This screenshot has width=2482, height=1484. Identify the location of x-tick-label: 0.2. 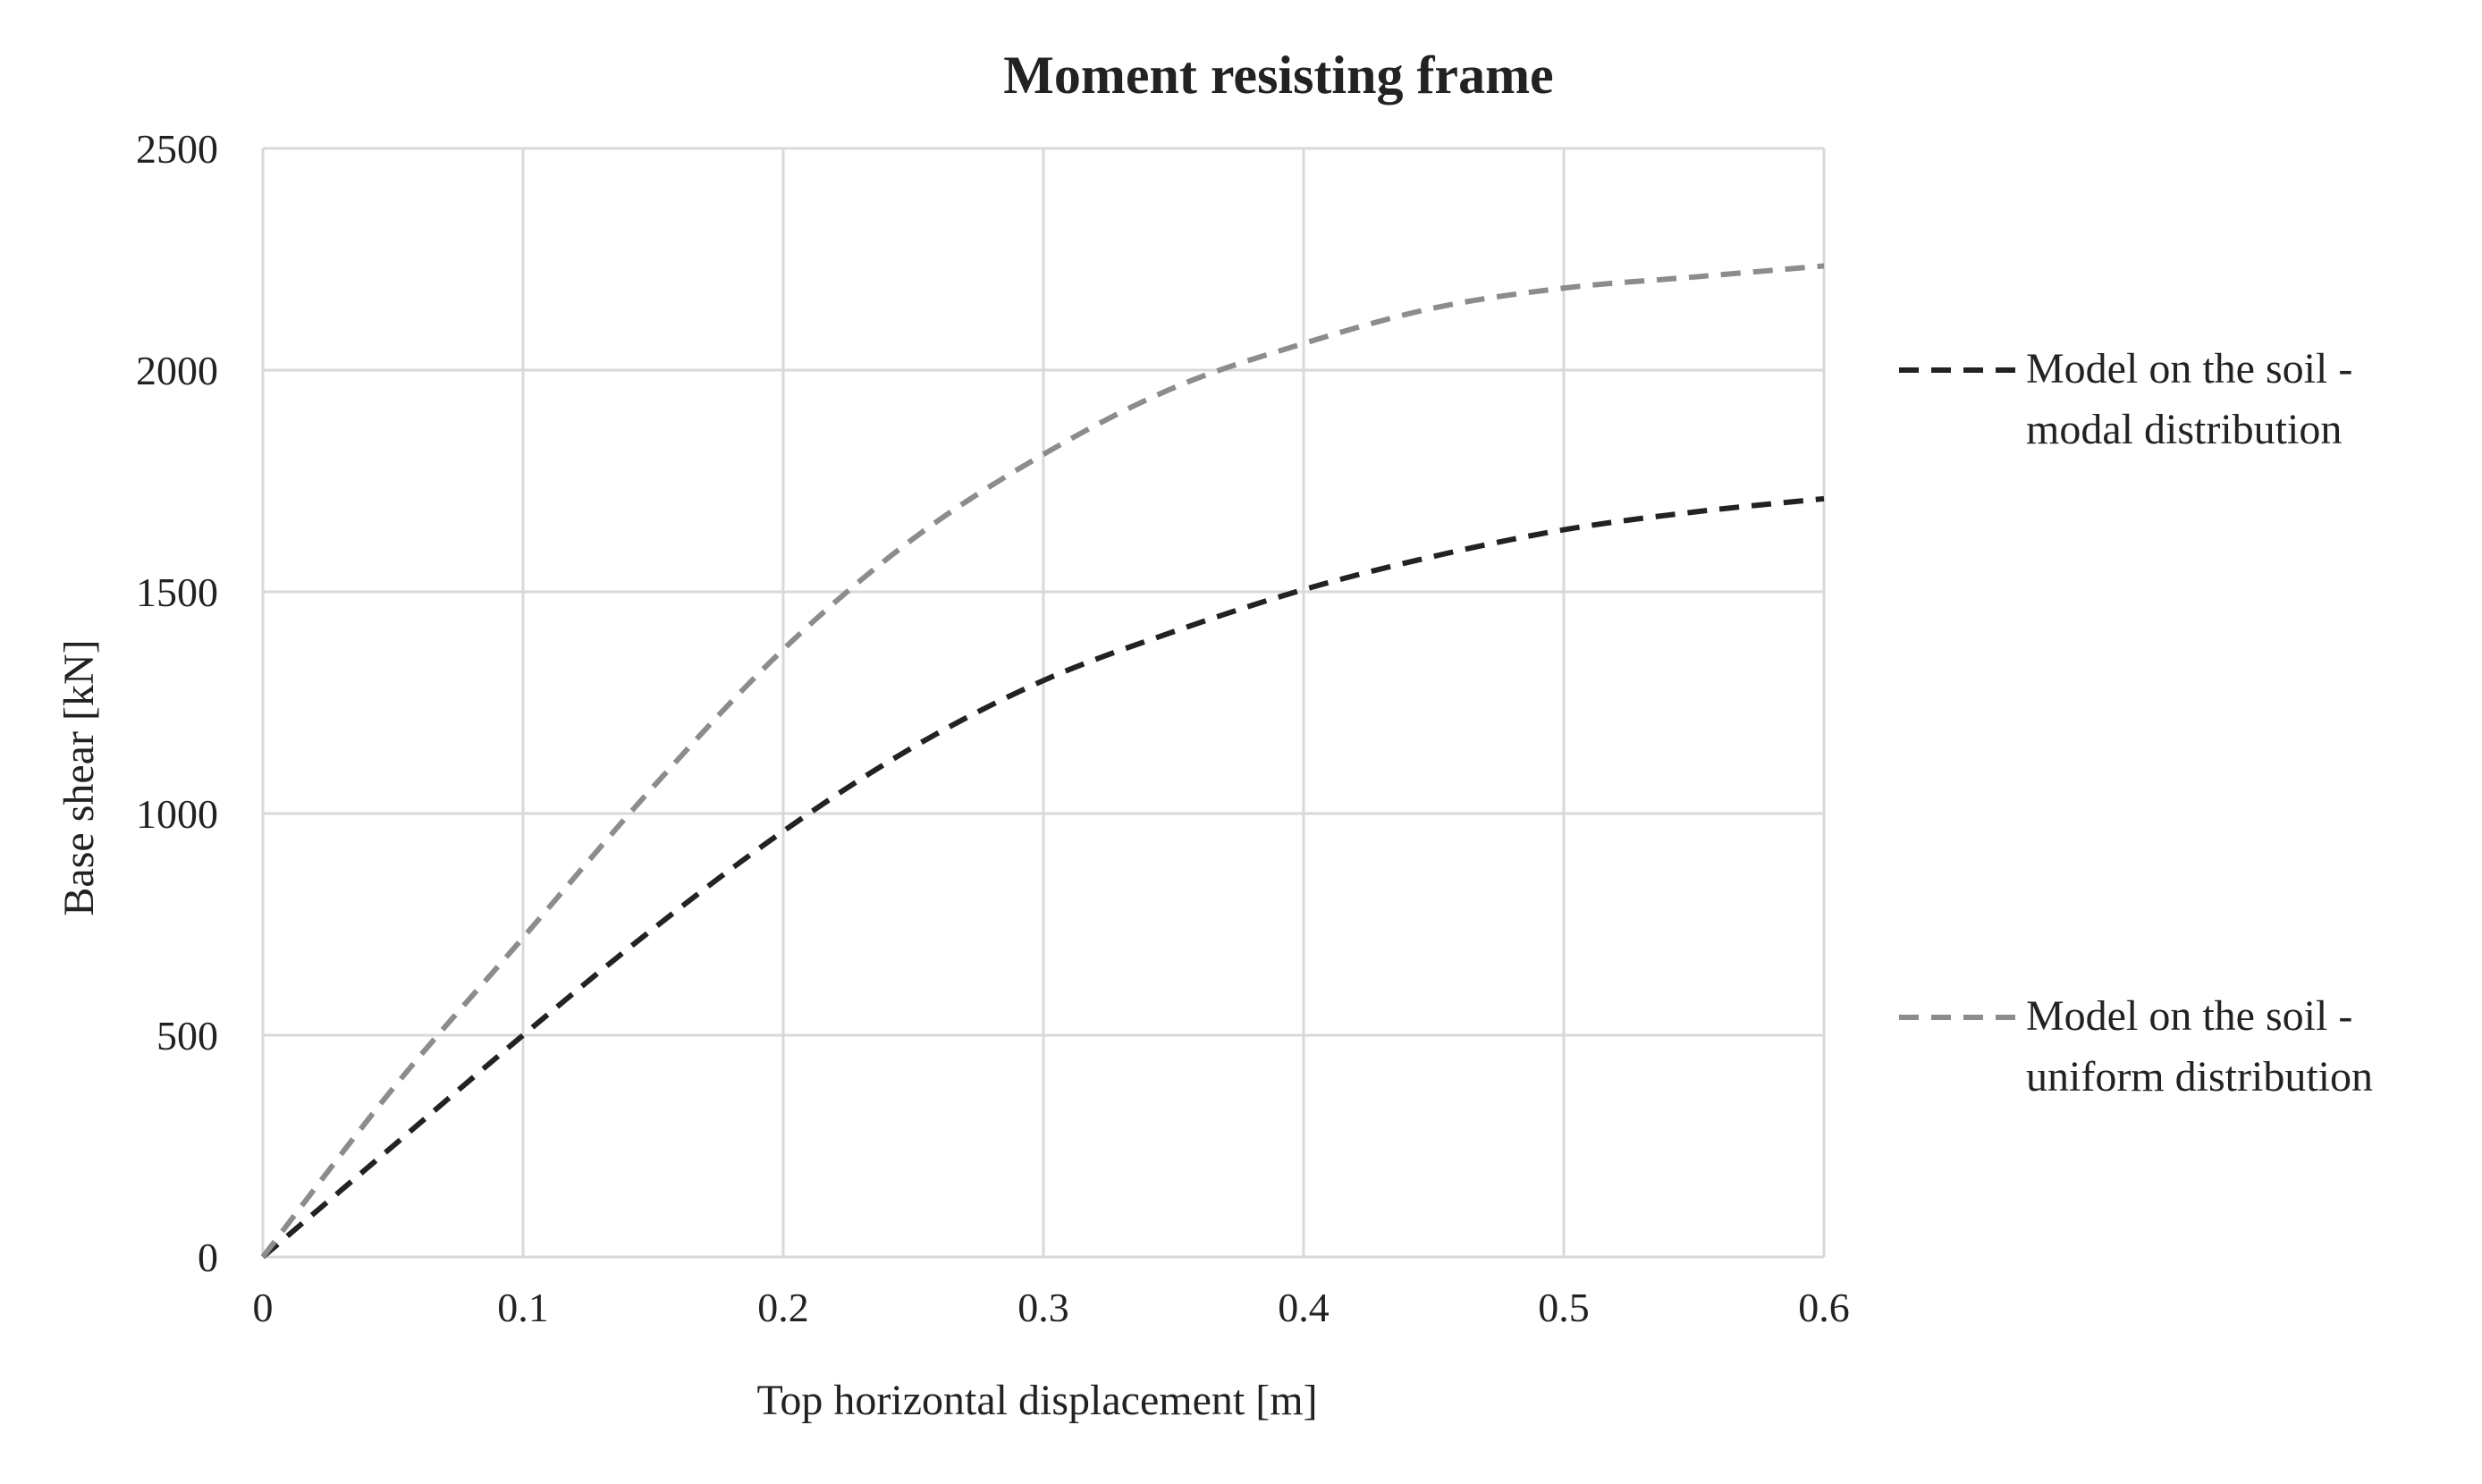
(783, 1307).